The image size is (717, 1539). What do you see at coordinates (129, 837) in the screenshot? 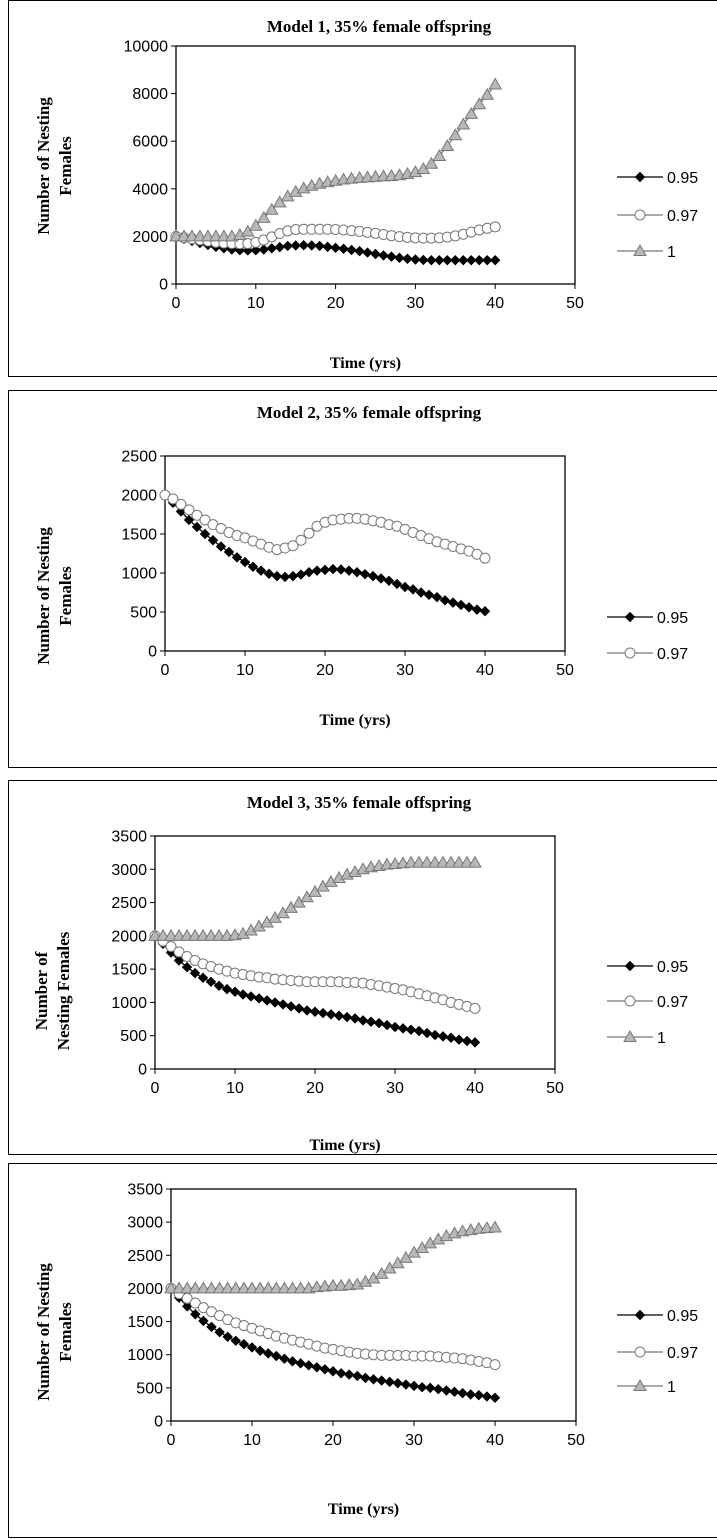
I see `y-tick-label: 3500` at bounding box center [129, 837].